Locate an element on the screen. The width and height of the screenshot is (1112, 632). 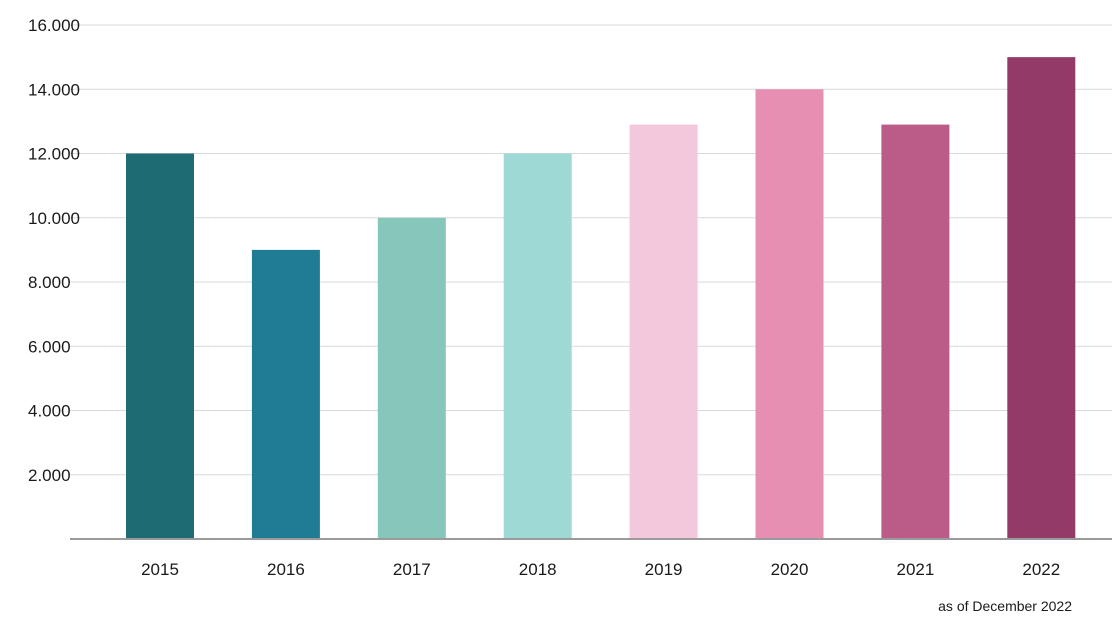
bar-2020 is located at coordinates (789, 314).